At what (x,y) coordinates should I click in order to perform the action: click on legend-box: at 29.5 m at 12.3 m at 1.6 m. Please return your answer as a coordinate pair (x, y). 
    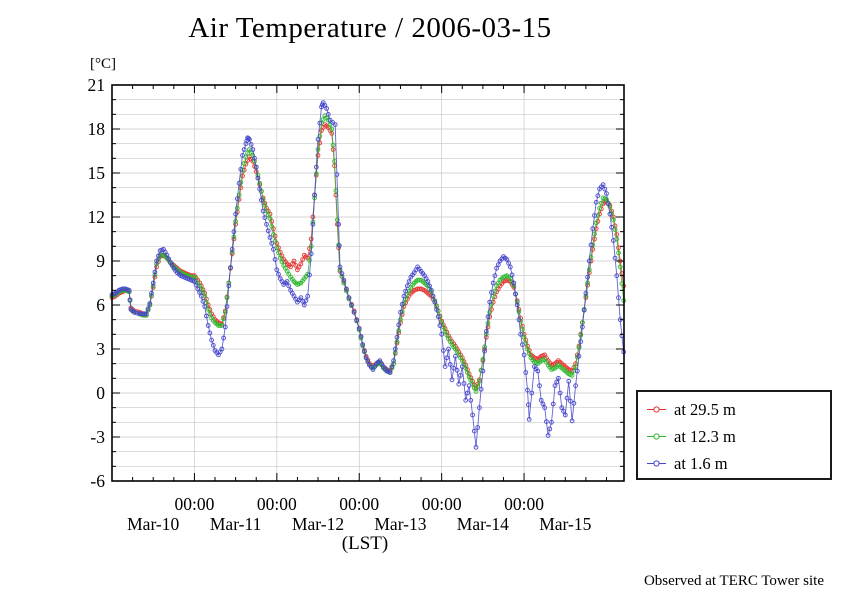
    Looking at the image, I should click on (734, 435).